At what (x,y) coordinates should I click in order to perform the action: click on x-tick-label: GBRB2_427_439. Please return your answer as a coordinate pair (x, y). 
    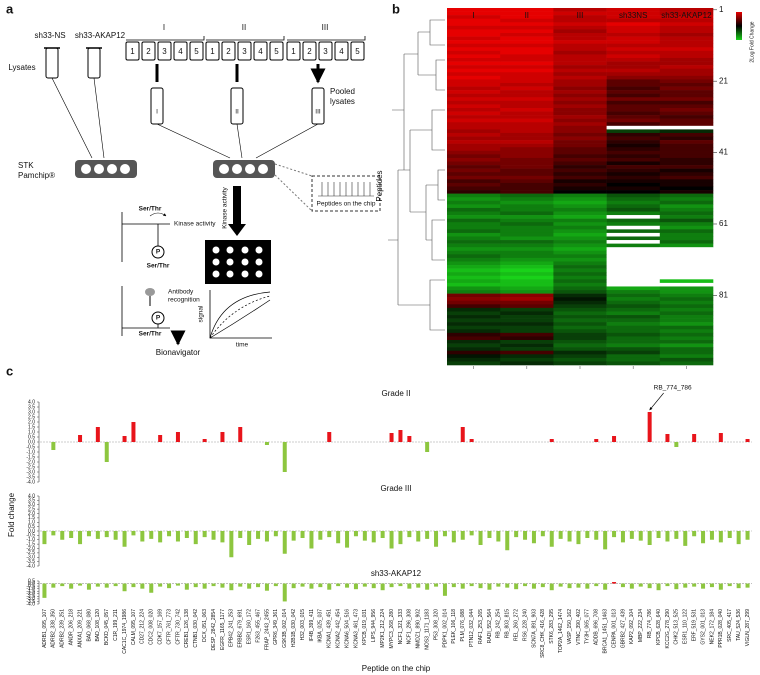
    Looking at the image, I should click on (623, 628).